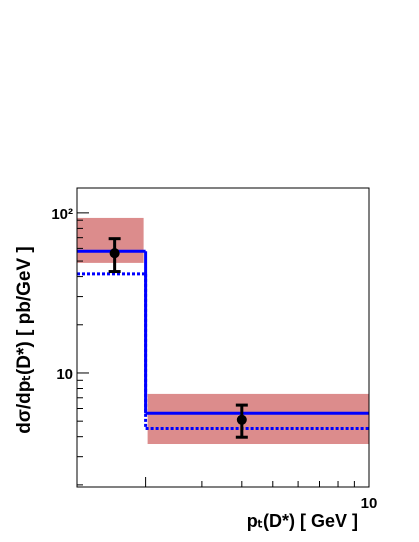  What do you see at coordinates (302, 521) in the screenshot?
I see `x-axis-label: pₜ(D*) [ GeV ]` at bounding box center [302, 521].